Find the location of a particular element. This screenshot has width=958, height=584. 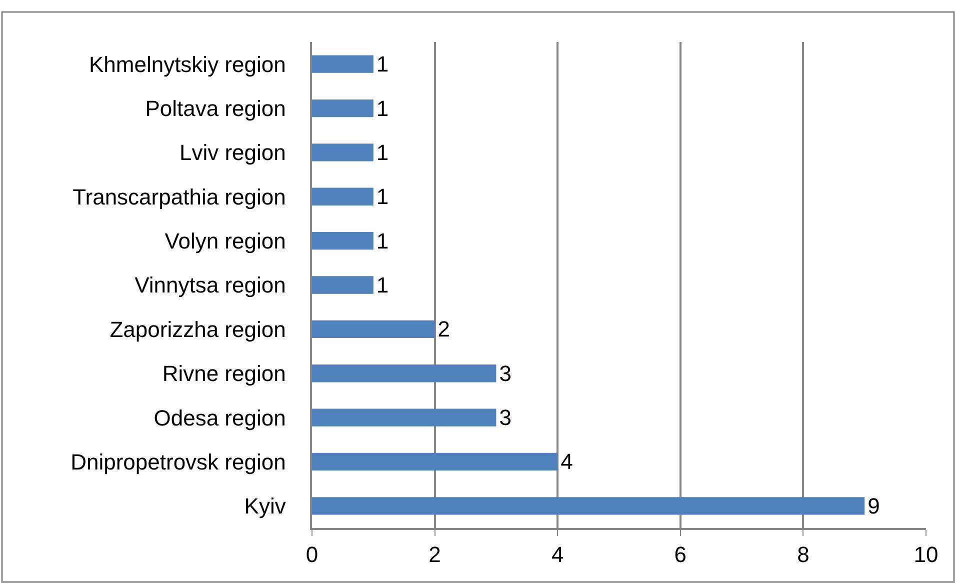

y-tick-label: Dnipropetrovsk region is located at coordinates (178, 461).